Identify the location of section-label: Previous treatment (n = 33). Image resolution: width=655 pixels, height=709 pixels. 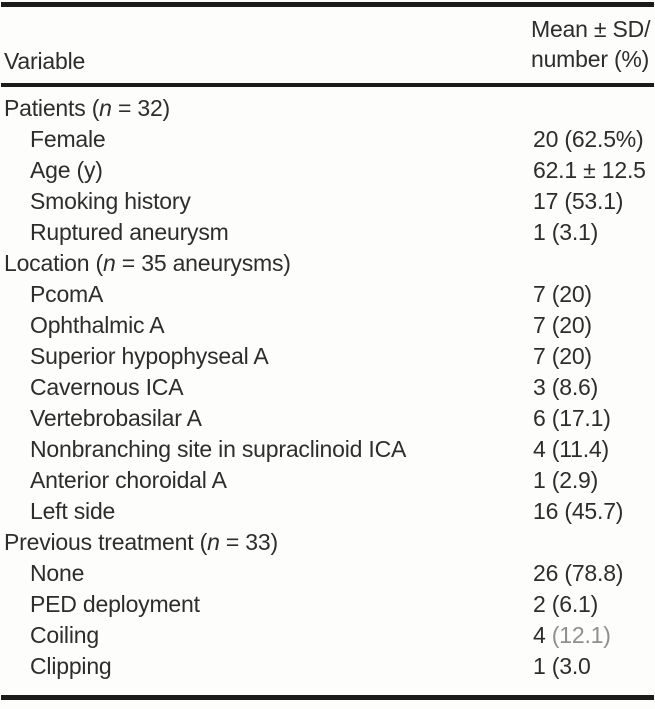
(266, 542).